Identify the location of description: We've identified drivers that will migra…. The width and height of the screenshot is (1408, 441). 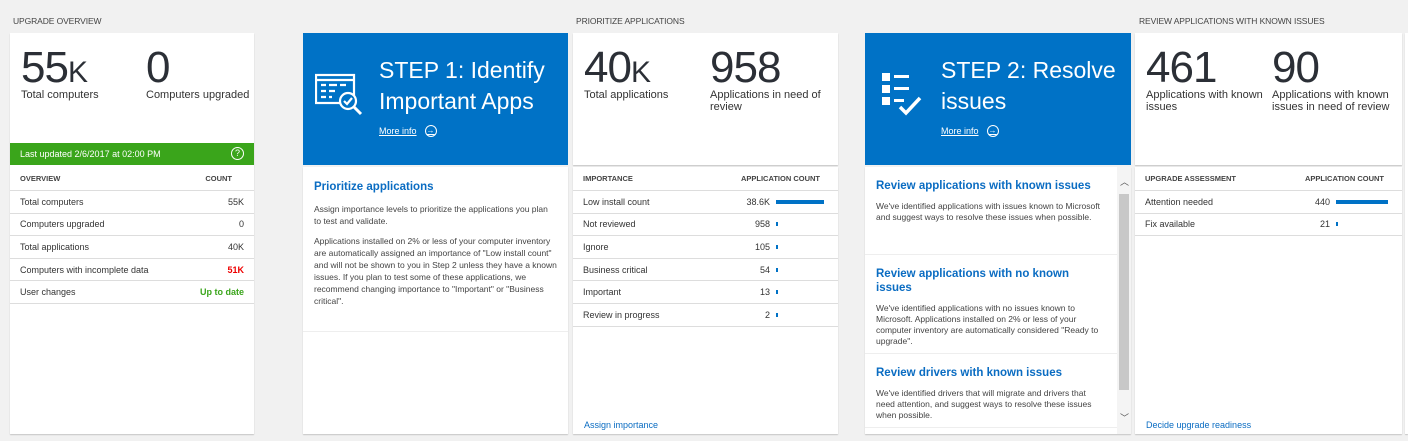
(984, 404).